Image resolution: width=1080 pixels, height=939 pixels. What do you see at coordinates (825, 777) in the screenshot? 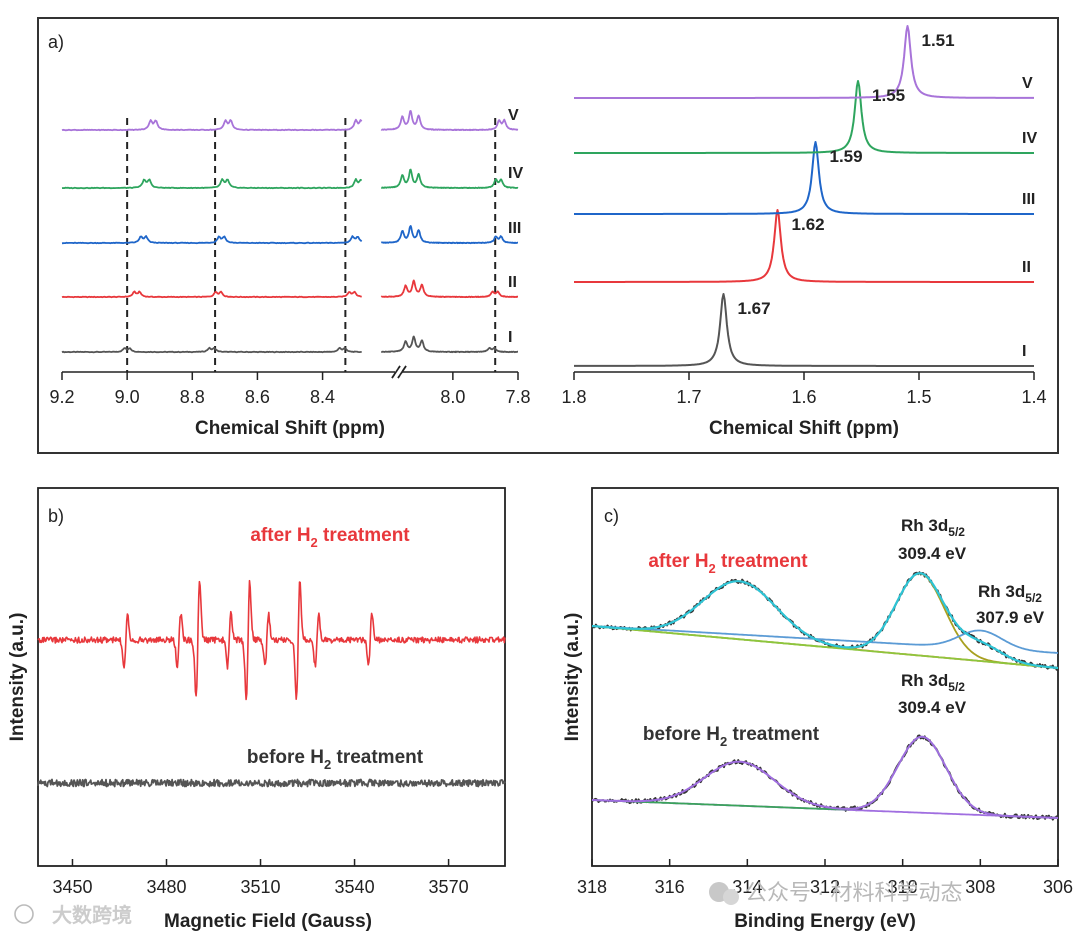
I see `c-before-envelope` at bounding box center [825, 777].